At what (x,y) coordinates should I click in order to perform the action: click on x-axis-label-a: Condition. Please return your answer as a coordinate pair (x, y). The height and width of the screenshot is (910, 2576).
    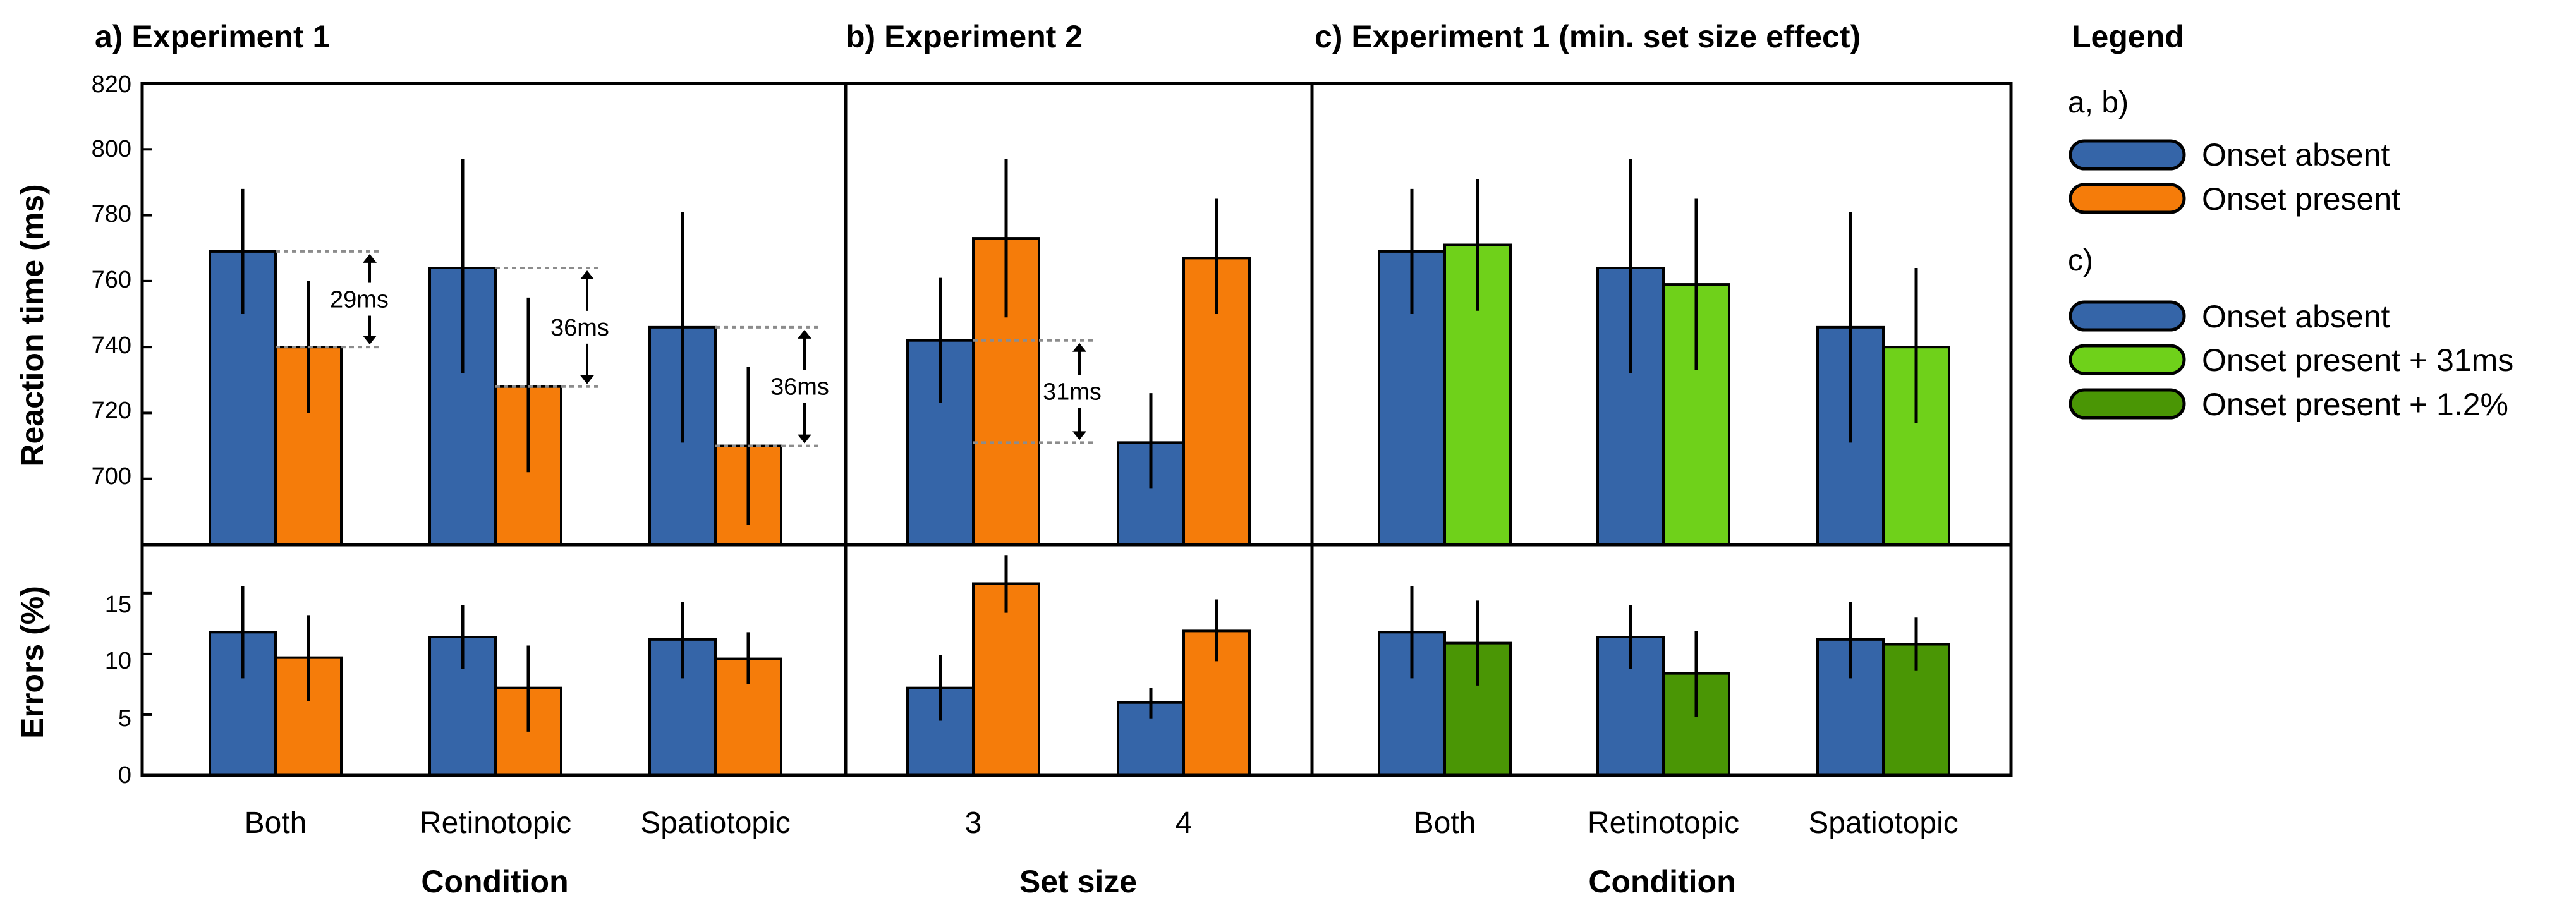
    Looking at the image, I should click on (494, 881).